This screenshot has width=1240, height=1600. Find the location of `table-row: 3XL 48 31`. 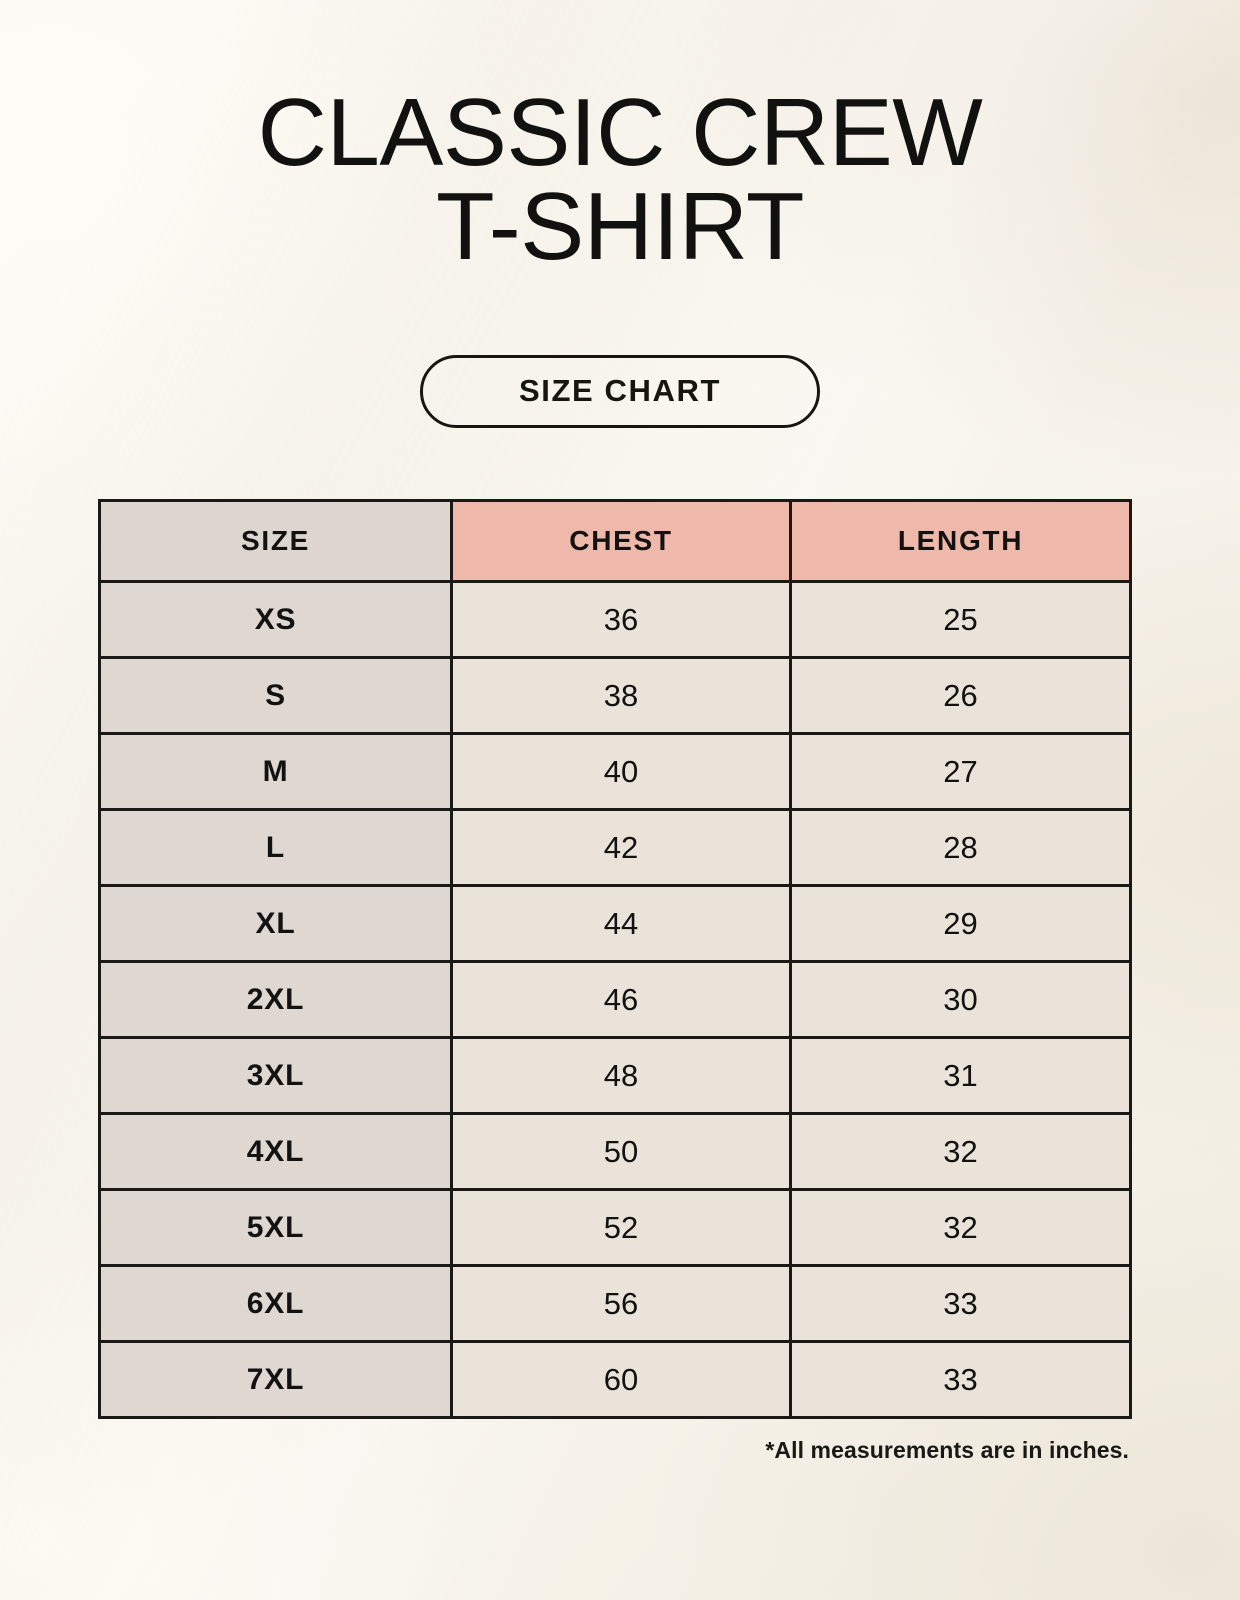

table-row: 3XL 48 31 is located at coordinates (615, 1075).